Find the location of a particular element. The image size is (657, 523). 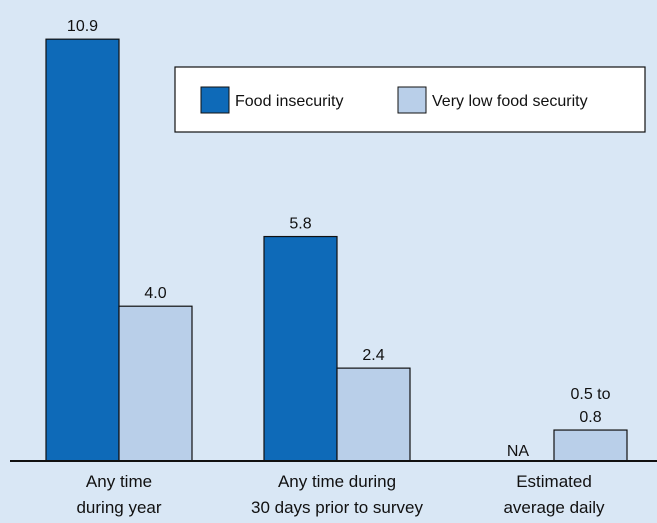

data-label-food-insecurity-1: 5.8 is located at coordinates (300, 224).